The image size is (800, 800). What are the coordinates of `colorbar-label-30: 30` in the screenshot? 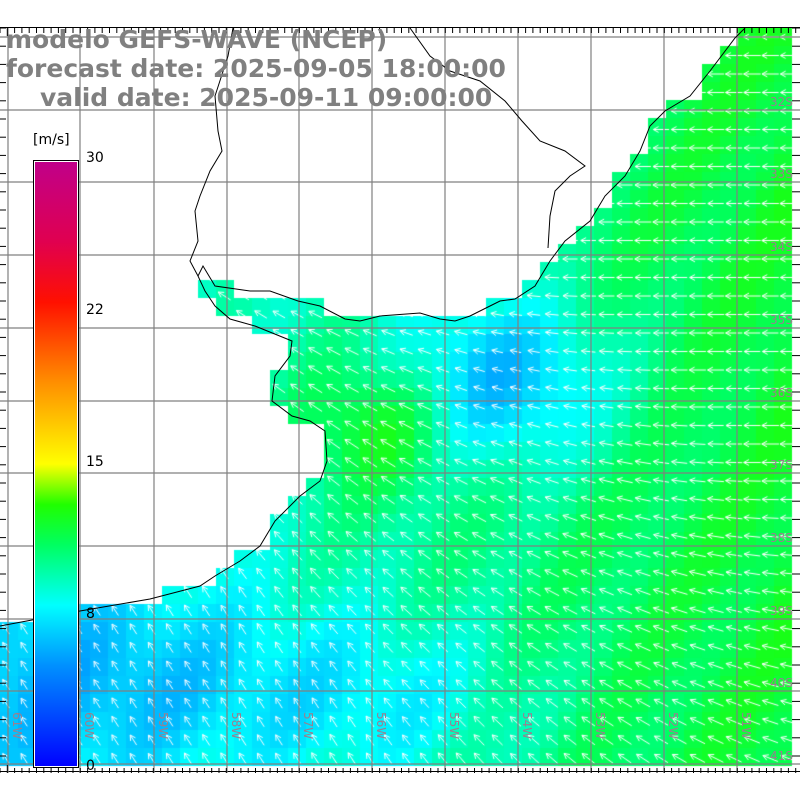 It's located at (95, 158).